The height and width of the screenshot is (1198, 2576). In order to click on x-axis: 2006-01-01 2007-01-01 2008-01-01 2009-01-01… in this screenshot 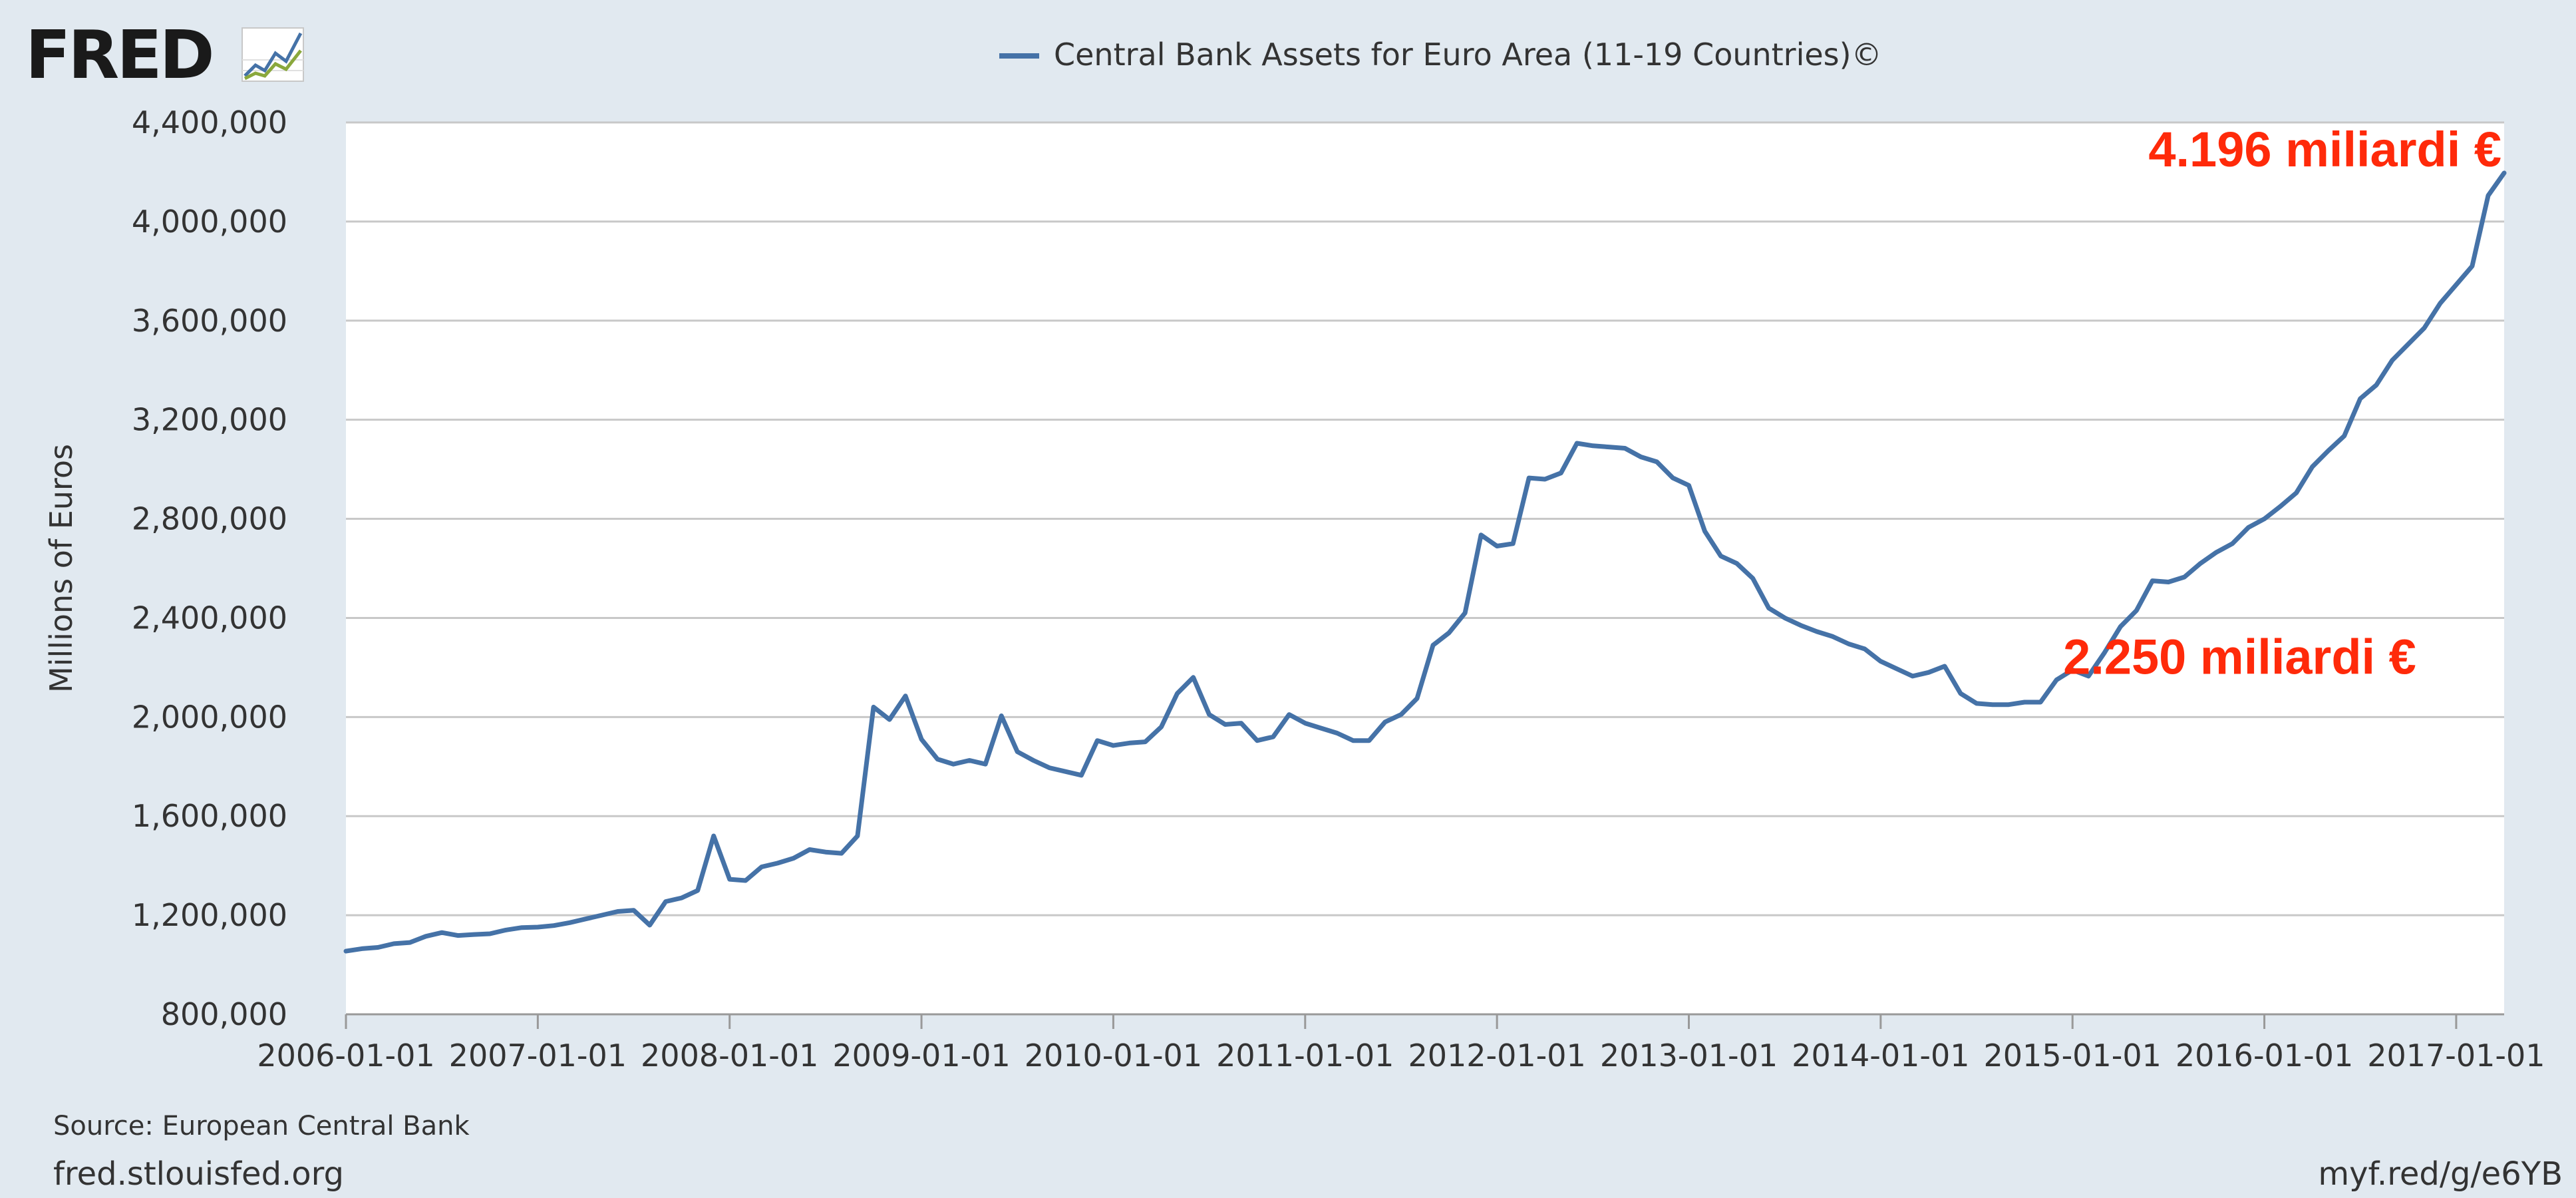, I will do `click(1401, 1043)`.